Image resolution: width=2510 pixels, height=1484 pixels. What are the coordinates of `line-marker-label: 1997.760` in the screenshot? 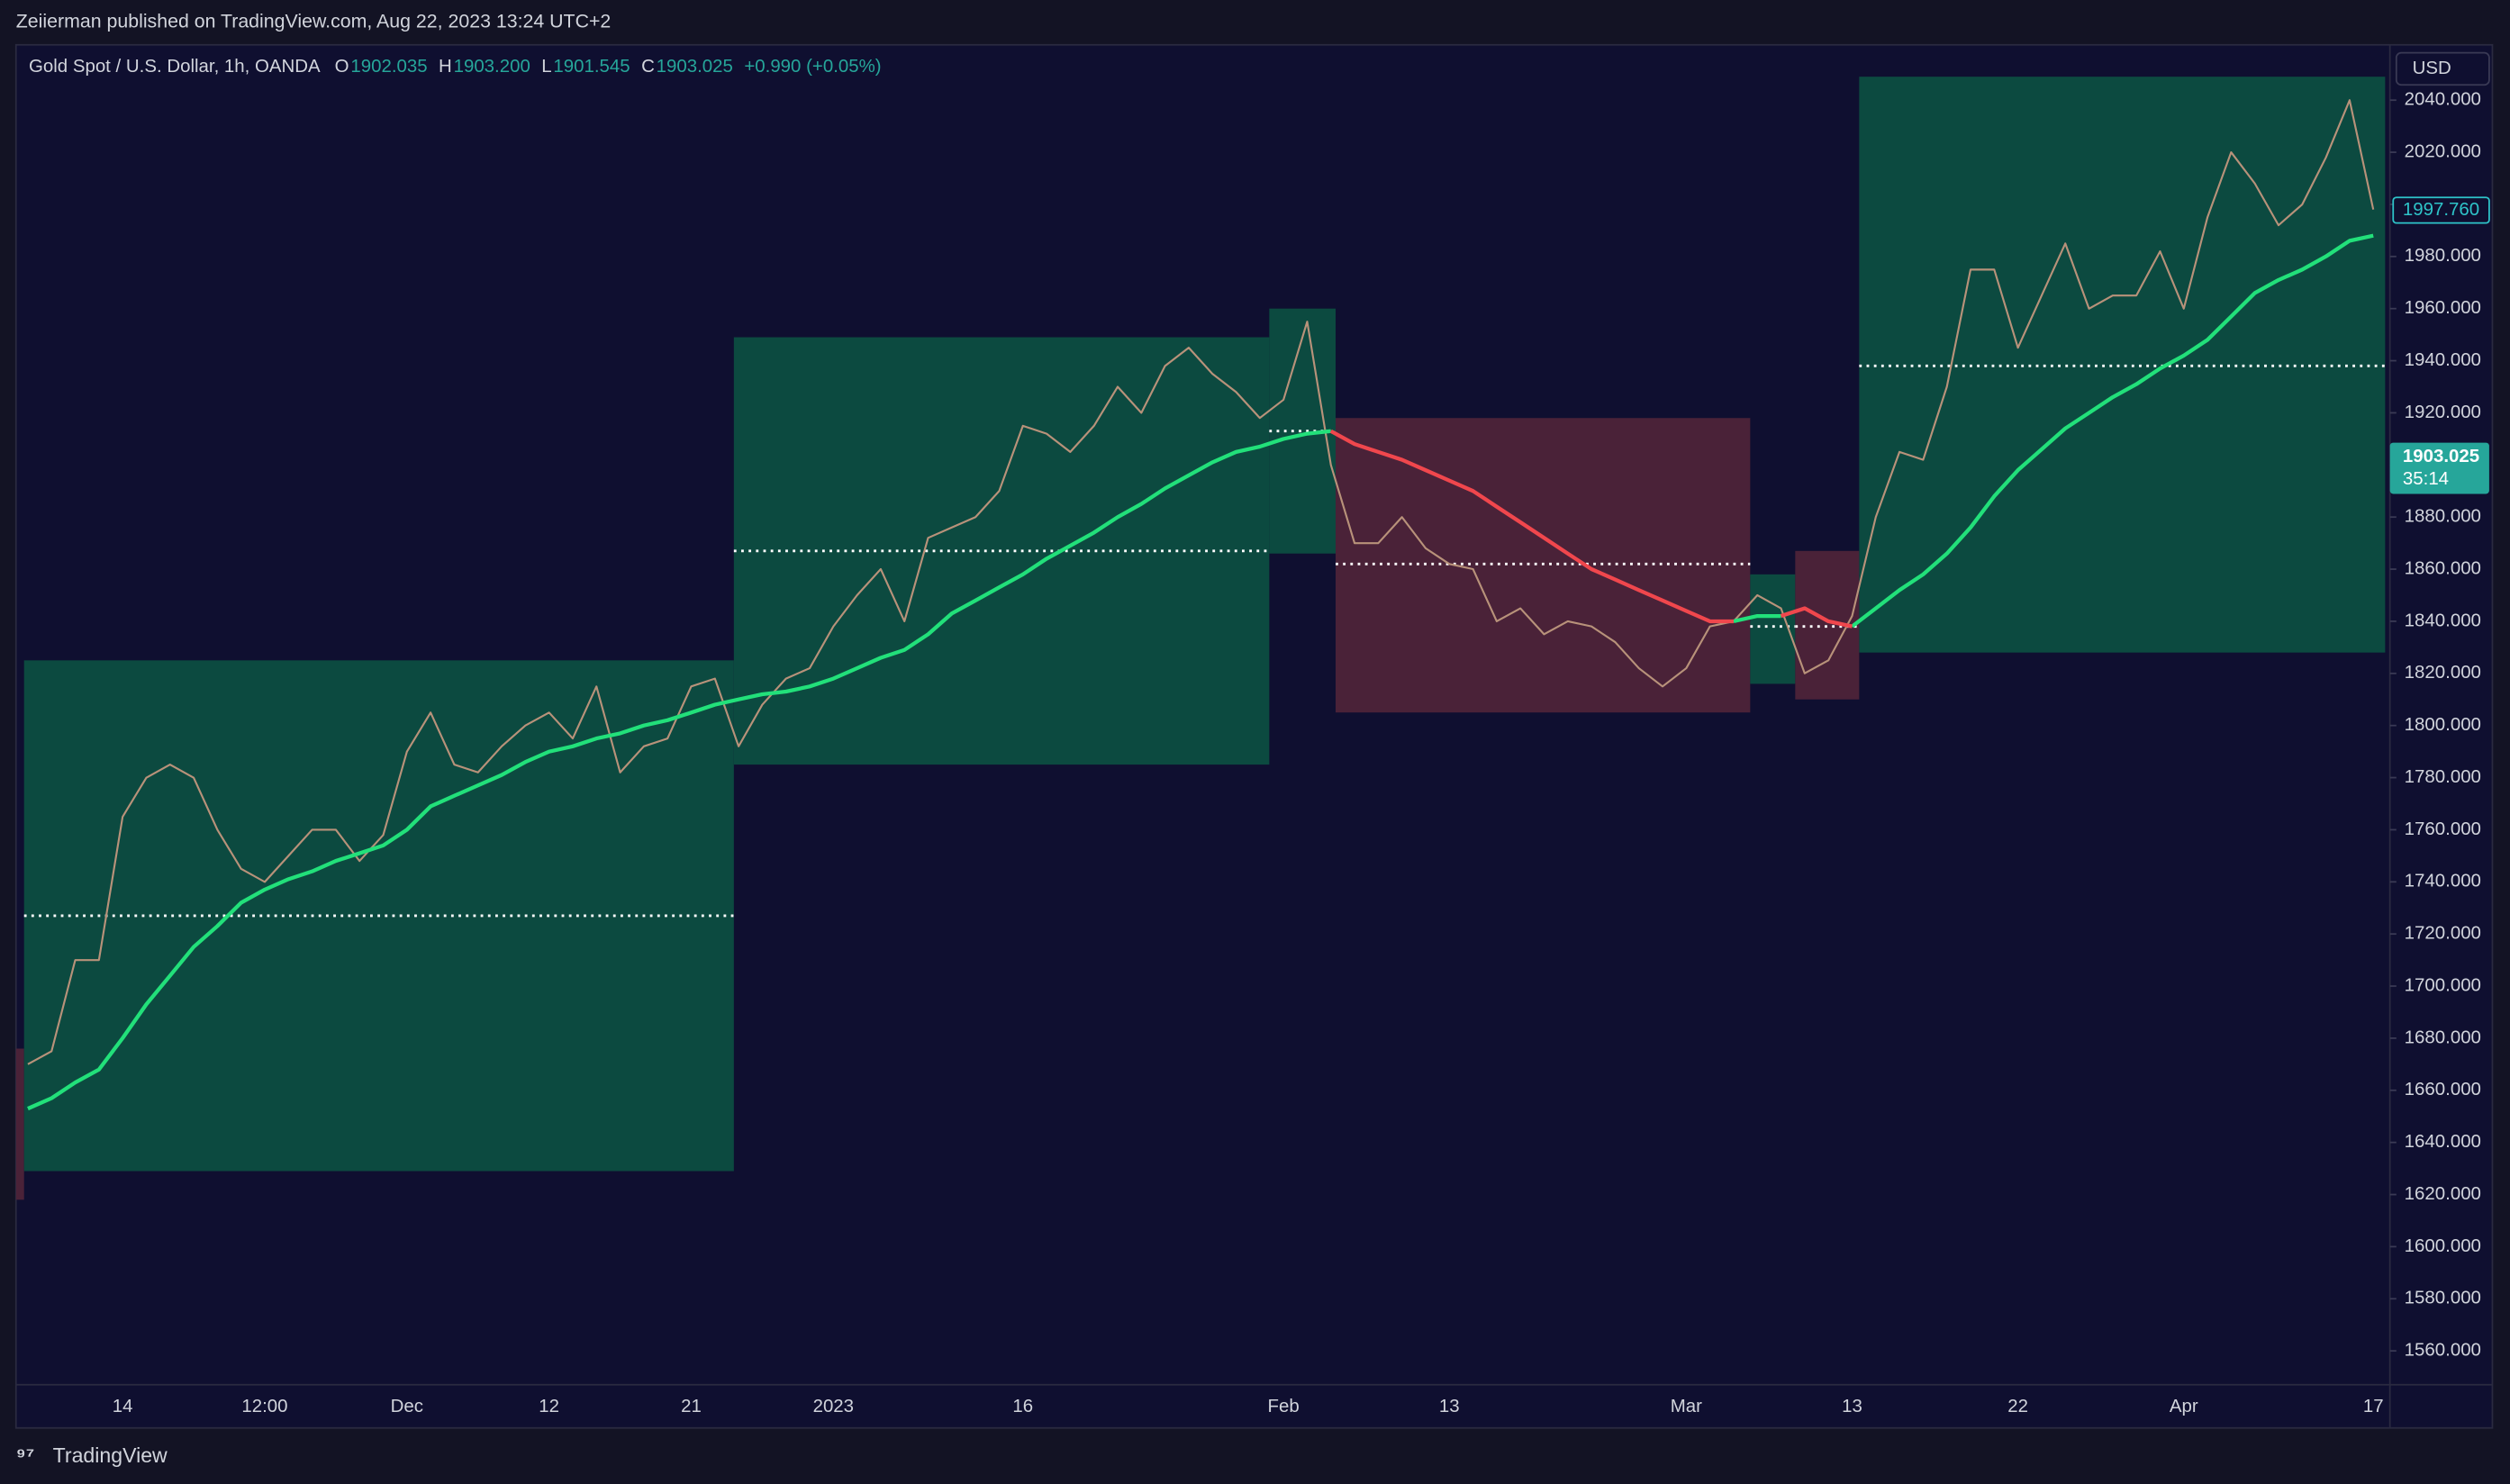 It's located at (2441, 209).